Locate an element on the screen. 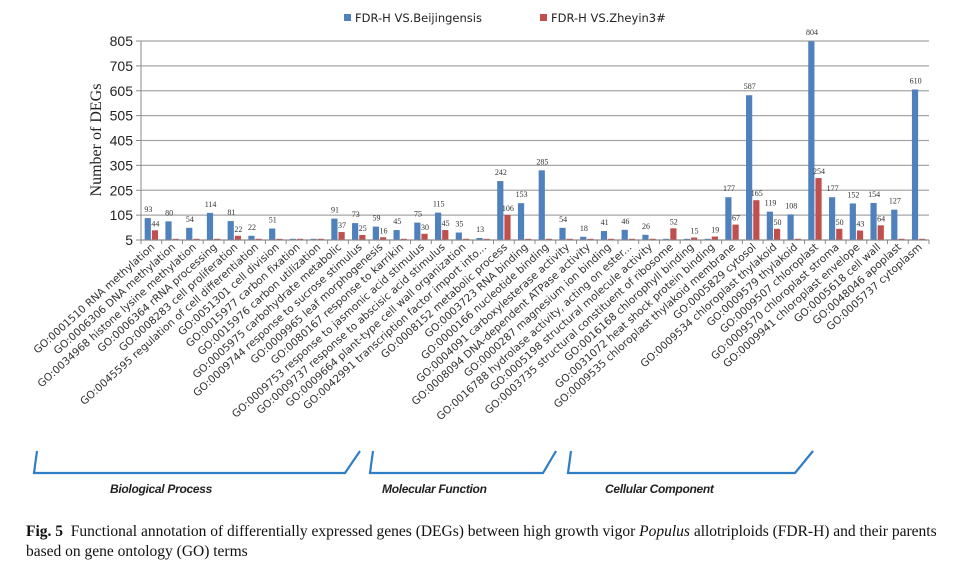 The image size is (966, 574). bar-value-label: 15 is located at coordinates (695, 231).